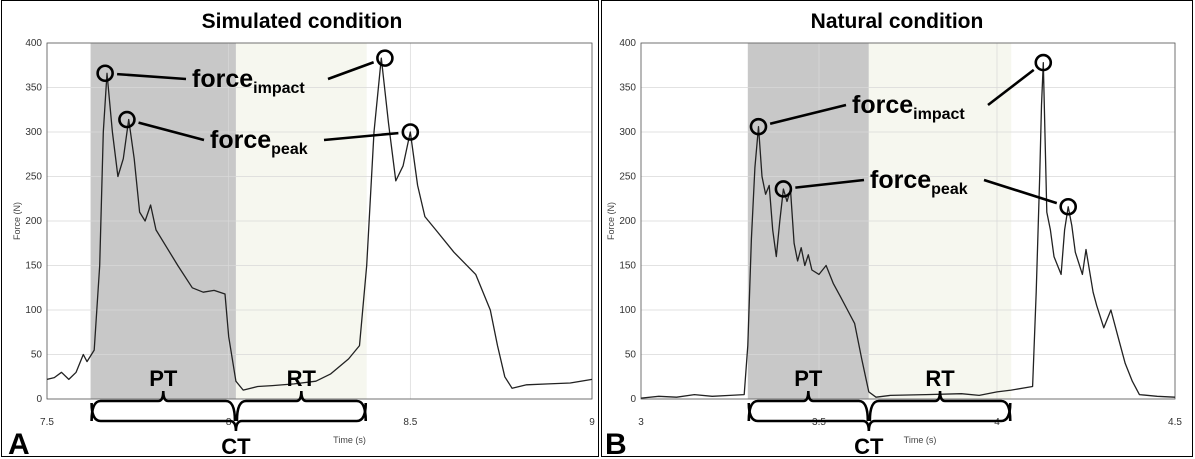 The height and width of the screenshot is (459, 1195). What do you see at coordinates (19, 443) in the screenshot?
I see `panel-letter: A` at bounding box center [19, 443].